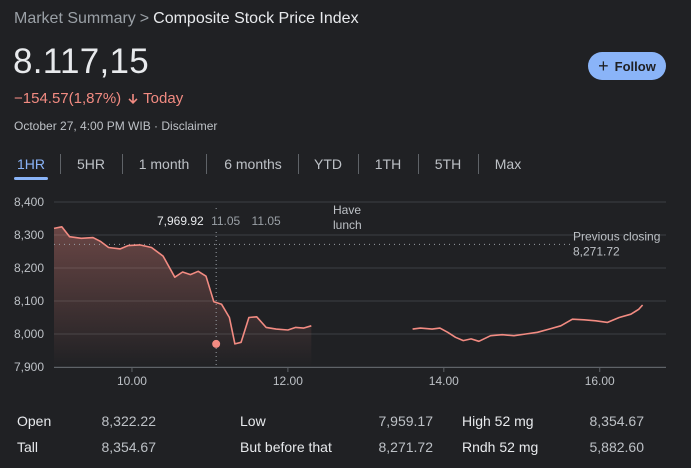 This screenshot has width=691, height=468. Describe the element at coordinates (617, 421) in the screenshot. I see `stat-value-high-52: 8,354.67` at that location.